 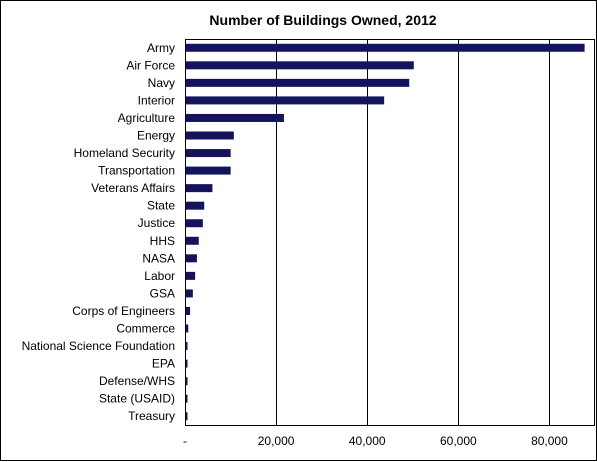 I want to click on category-label: Transportation, so click(x=136, y=171).